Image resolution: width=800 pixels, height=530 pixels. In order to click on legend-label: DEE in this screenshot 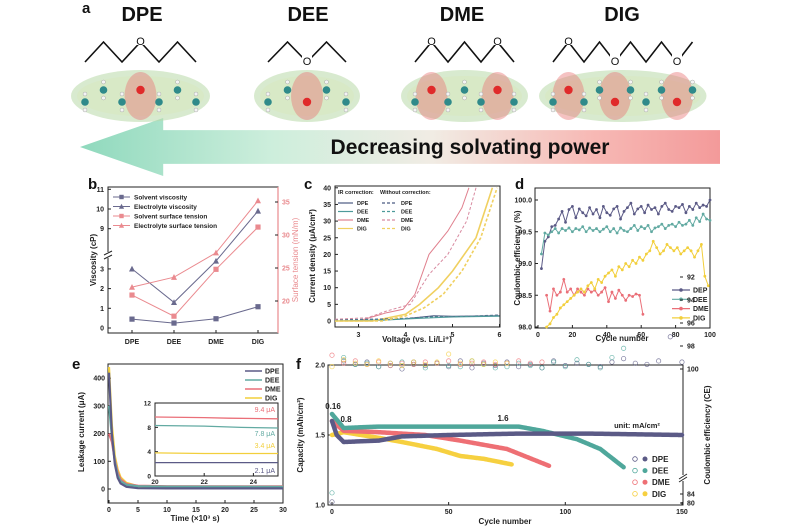, I will do `click(272, 381)`.